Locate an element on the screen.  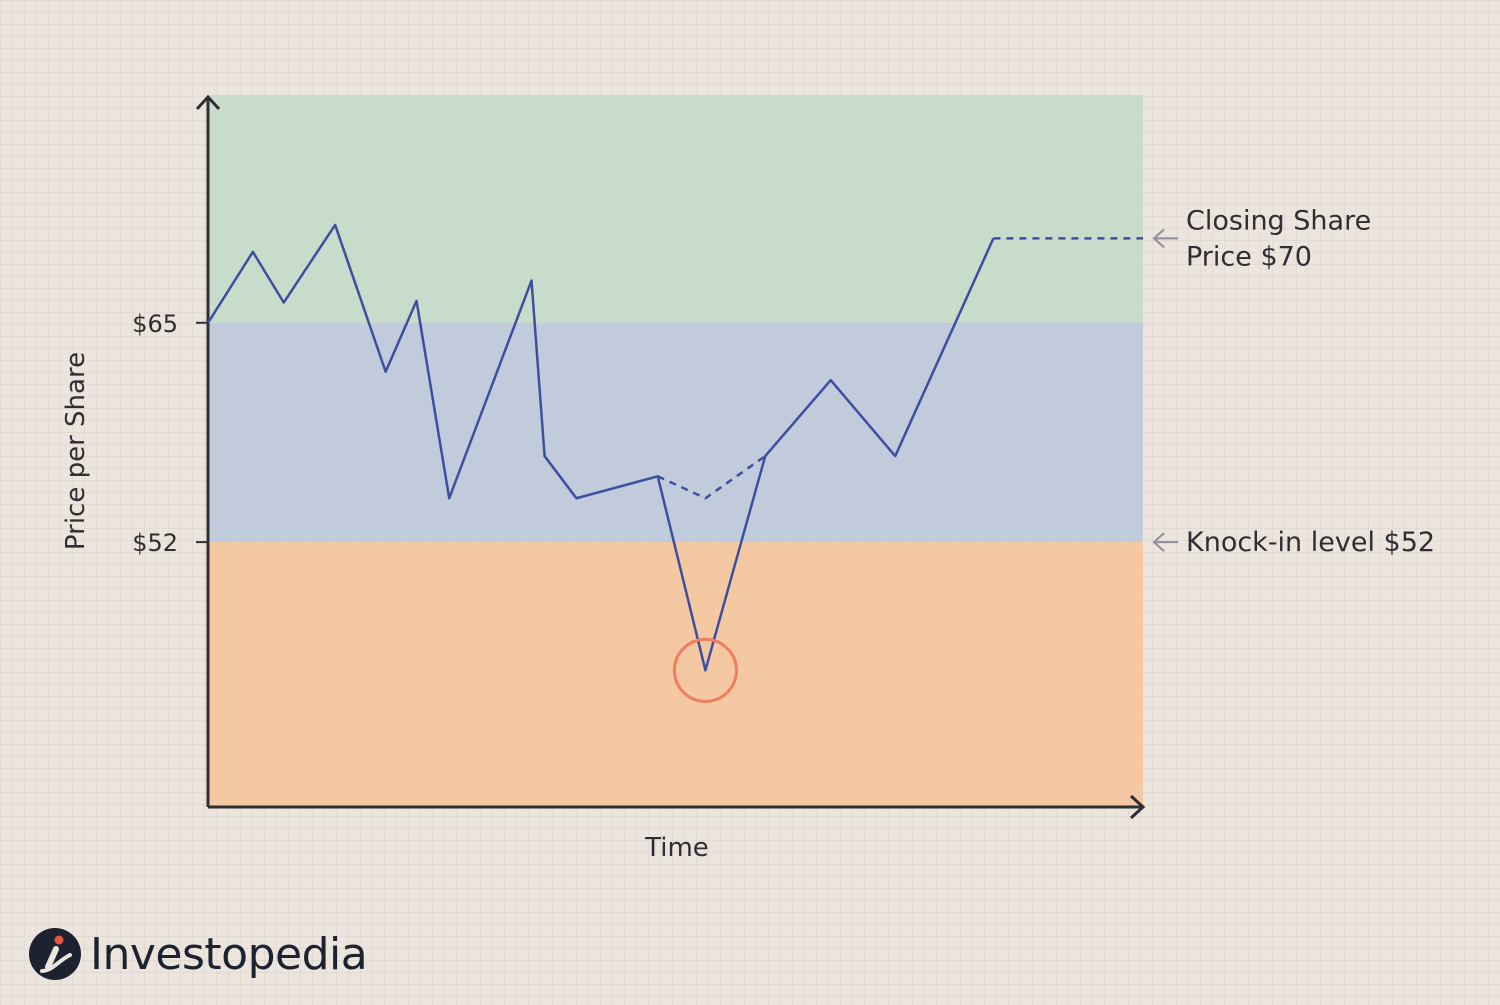
x-axis-label: Time is located at coordinates (676, 848).